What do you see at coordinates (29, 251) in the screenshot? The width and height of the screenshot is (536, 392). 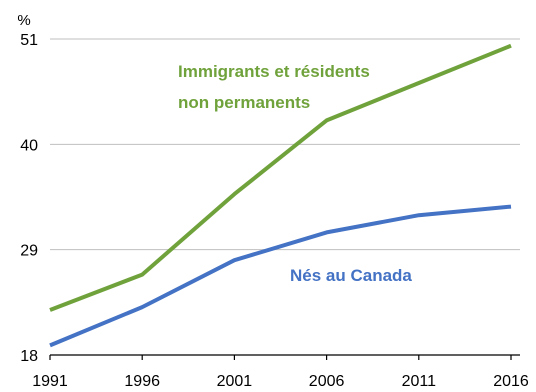 I see `y-tick-label: 29` at bounding box center [29, 251].